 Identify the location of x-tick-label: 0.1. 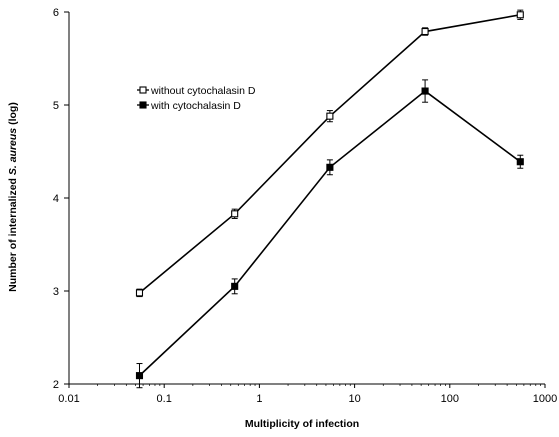
(164, 399).